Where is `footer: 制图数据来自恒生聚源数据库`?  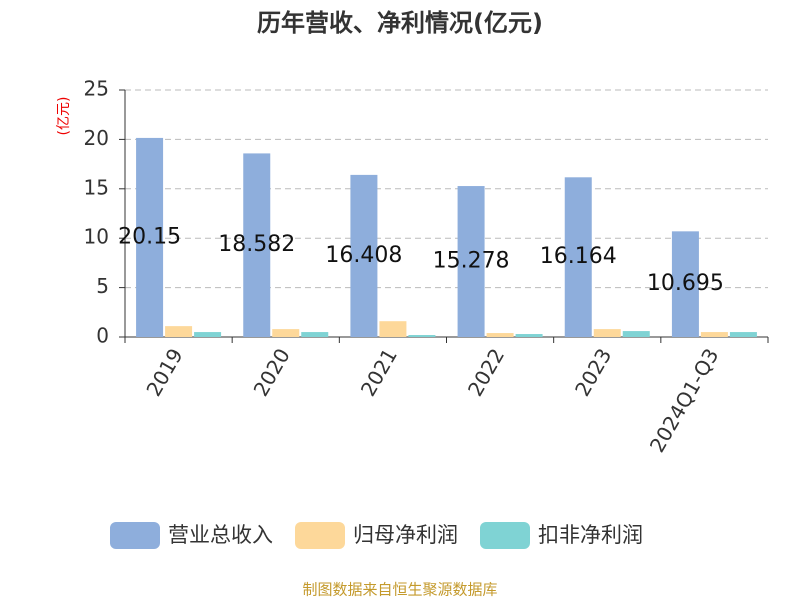
footer: 制图数据来自恒生聚源数据库 is located at coordinates (399, 590).